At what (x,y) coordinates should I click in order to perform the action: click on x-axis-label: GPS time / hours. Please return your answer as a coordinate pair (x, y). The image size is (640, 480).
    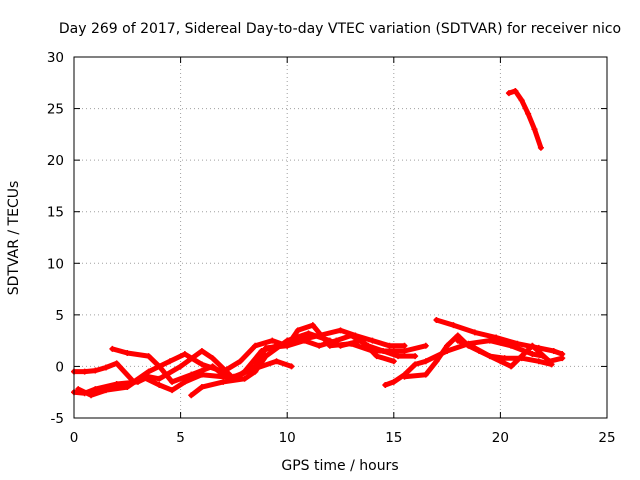
    Looking at the image, I should click on (339, 466).